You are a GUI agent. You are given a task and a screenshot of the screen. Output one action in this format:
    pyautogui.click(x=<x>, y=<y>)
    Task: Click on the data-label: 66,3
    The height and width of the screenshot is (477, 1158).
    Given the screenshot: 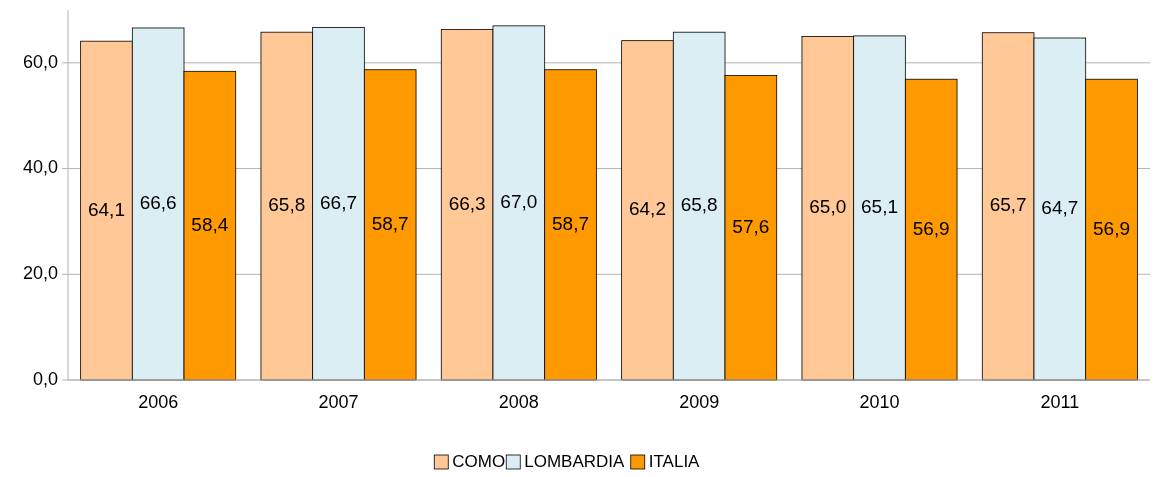 What is the action you would take?
    pyautogui.click(x=467, y=203)
    